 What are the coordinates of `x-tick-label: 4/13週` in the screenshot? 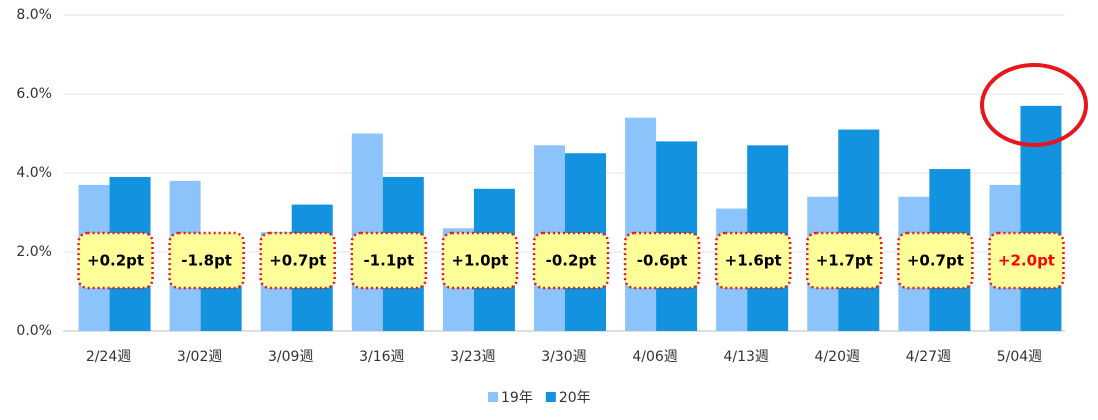 It's located at (745, 357).